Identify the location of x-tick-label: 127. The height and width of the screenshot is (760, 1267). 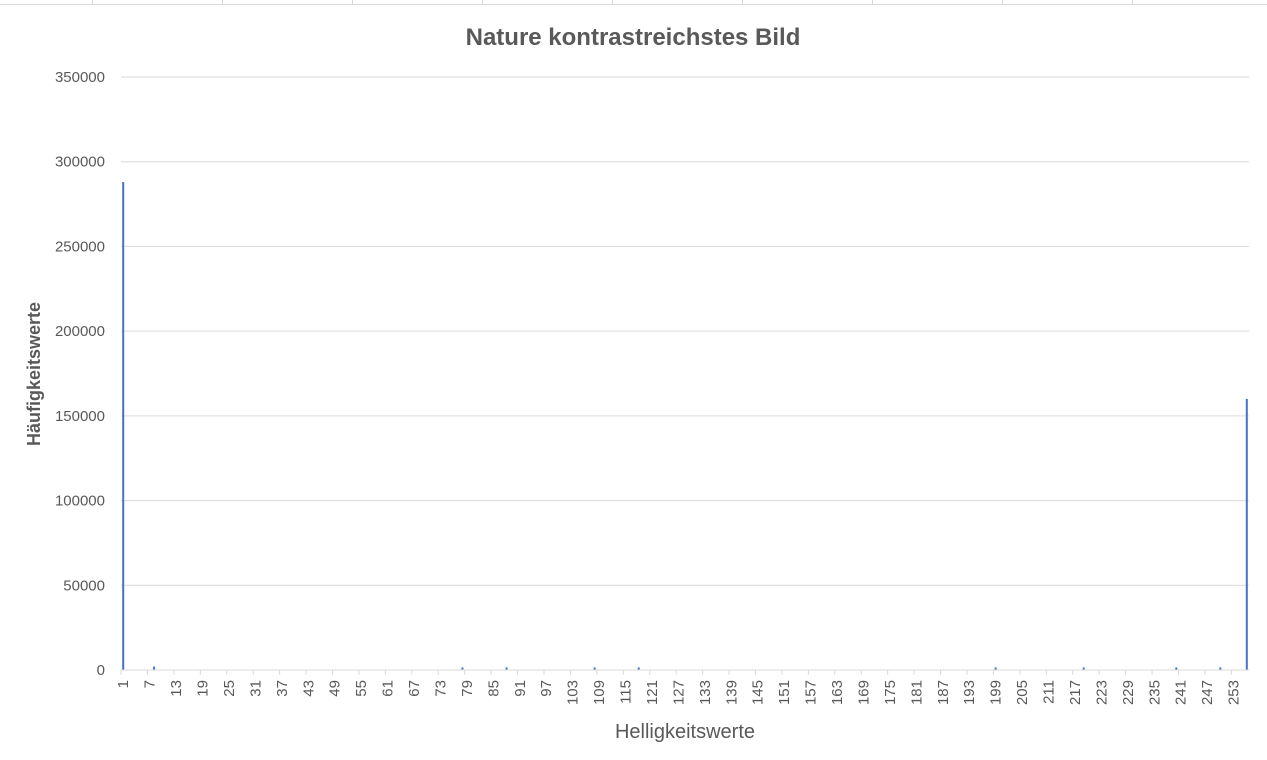
(678, 692).